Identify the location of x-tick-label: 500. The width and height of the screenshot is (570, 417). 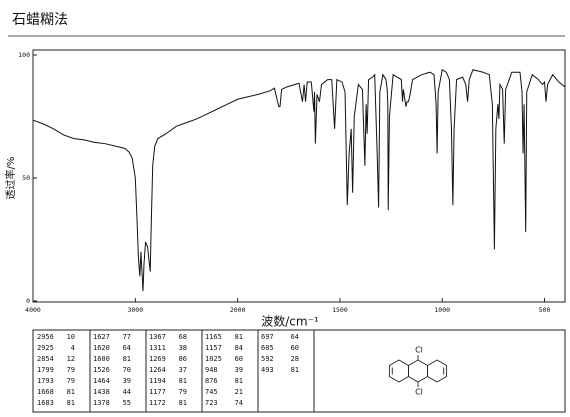
(545, 310).